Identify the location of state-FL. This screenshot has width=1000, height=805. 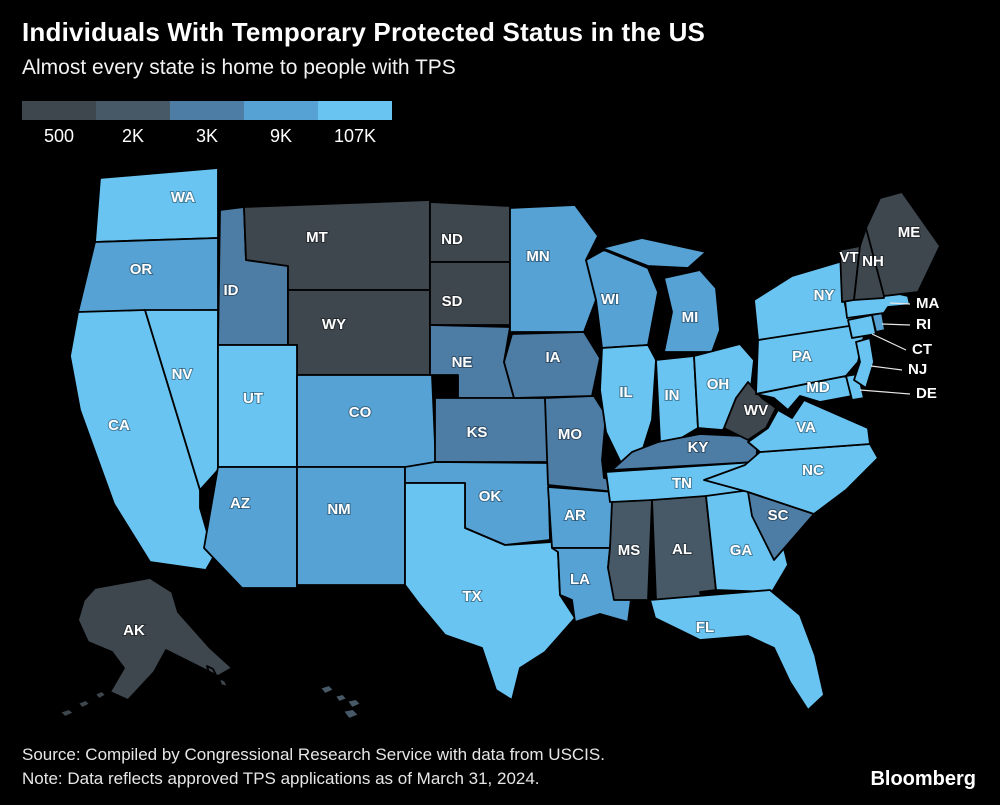
(737, 650).